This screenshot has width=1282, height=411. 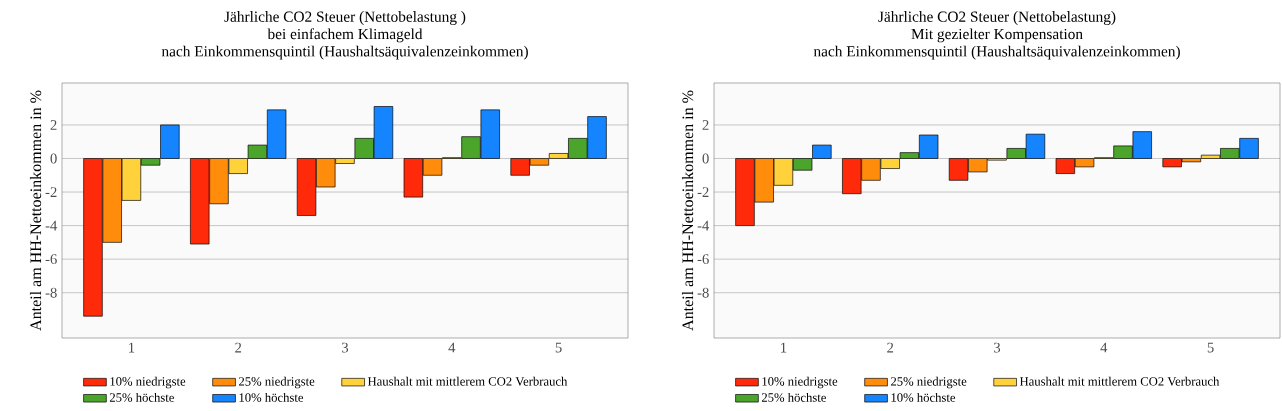 What do you see at coordinates (345, 18) in the screenshot?
I see `chart-title: Jährliche CO2 Steuer (Nettobelastung )` at bounding box center [345, 18].